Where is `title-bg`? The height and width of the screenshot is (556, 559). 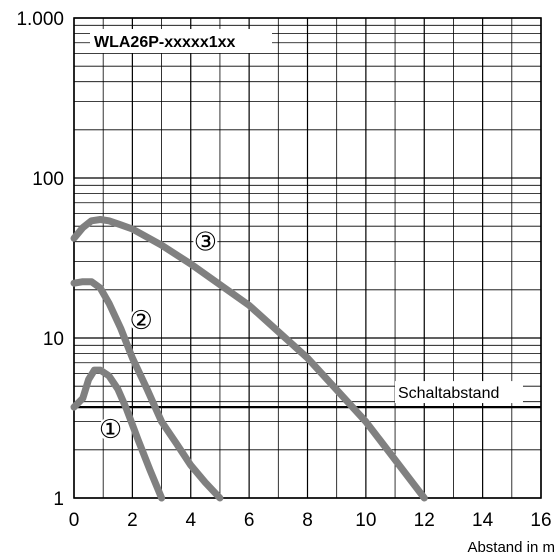 title-bg is located at coordinates (181, 41).